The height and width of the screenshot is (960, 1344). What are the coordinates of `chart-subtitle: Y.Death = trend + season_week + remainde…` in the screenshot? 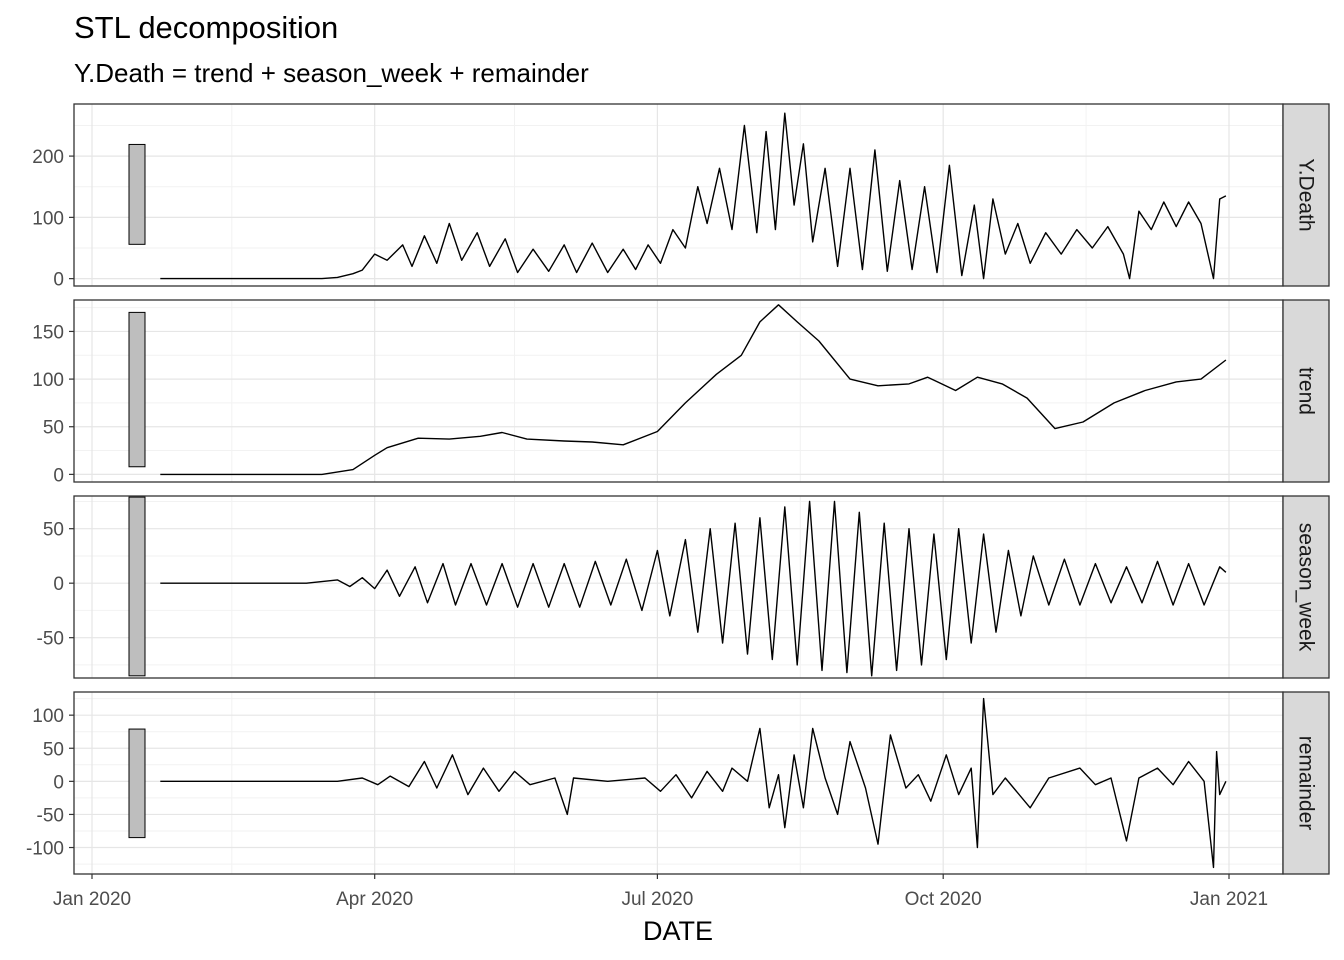 It's located at (331, 73).